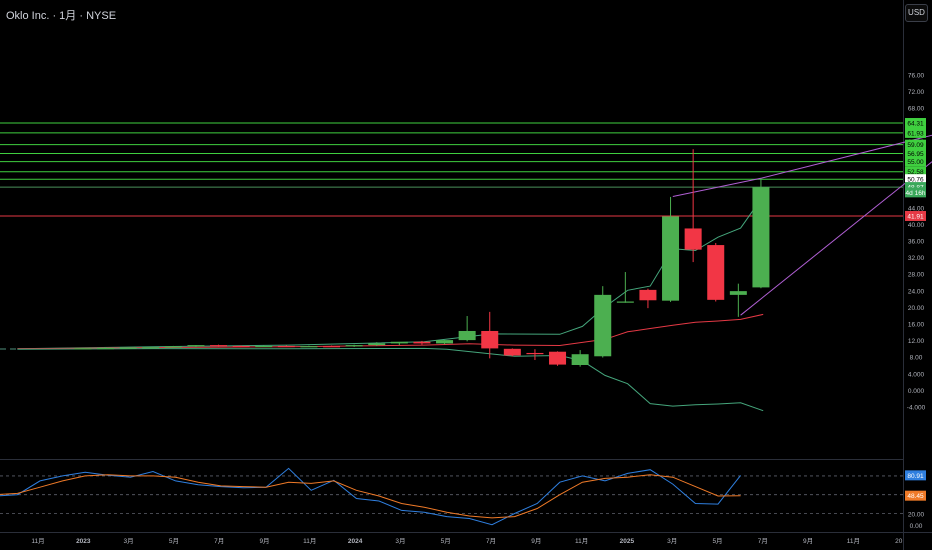 Image resolution: width=932 pixels, height=550 pixels. I want to click on price-axis-tick: 12.00, so click(916, 341).